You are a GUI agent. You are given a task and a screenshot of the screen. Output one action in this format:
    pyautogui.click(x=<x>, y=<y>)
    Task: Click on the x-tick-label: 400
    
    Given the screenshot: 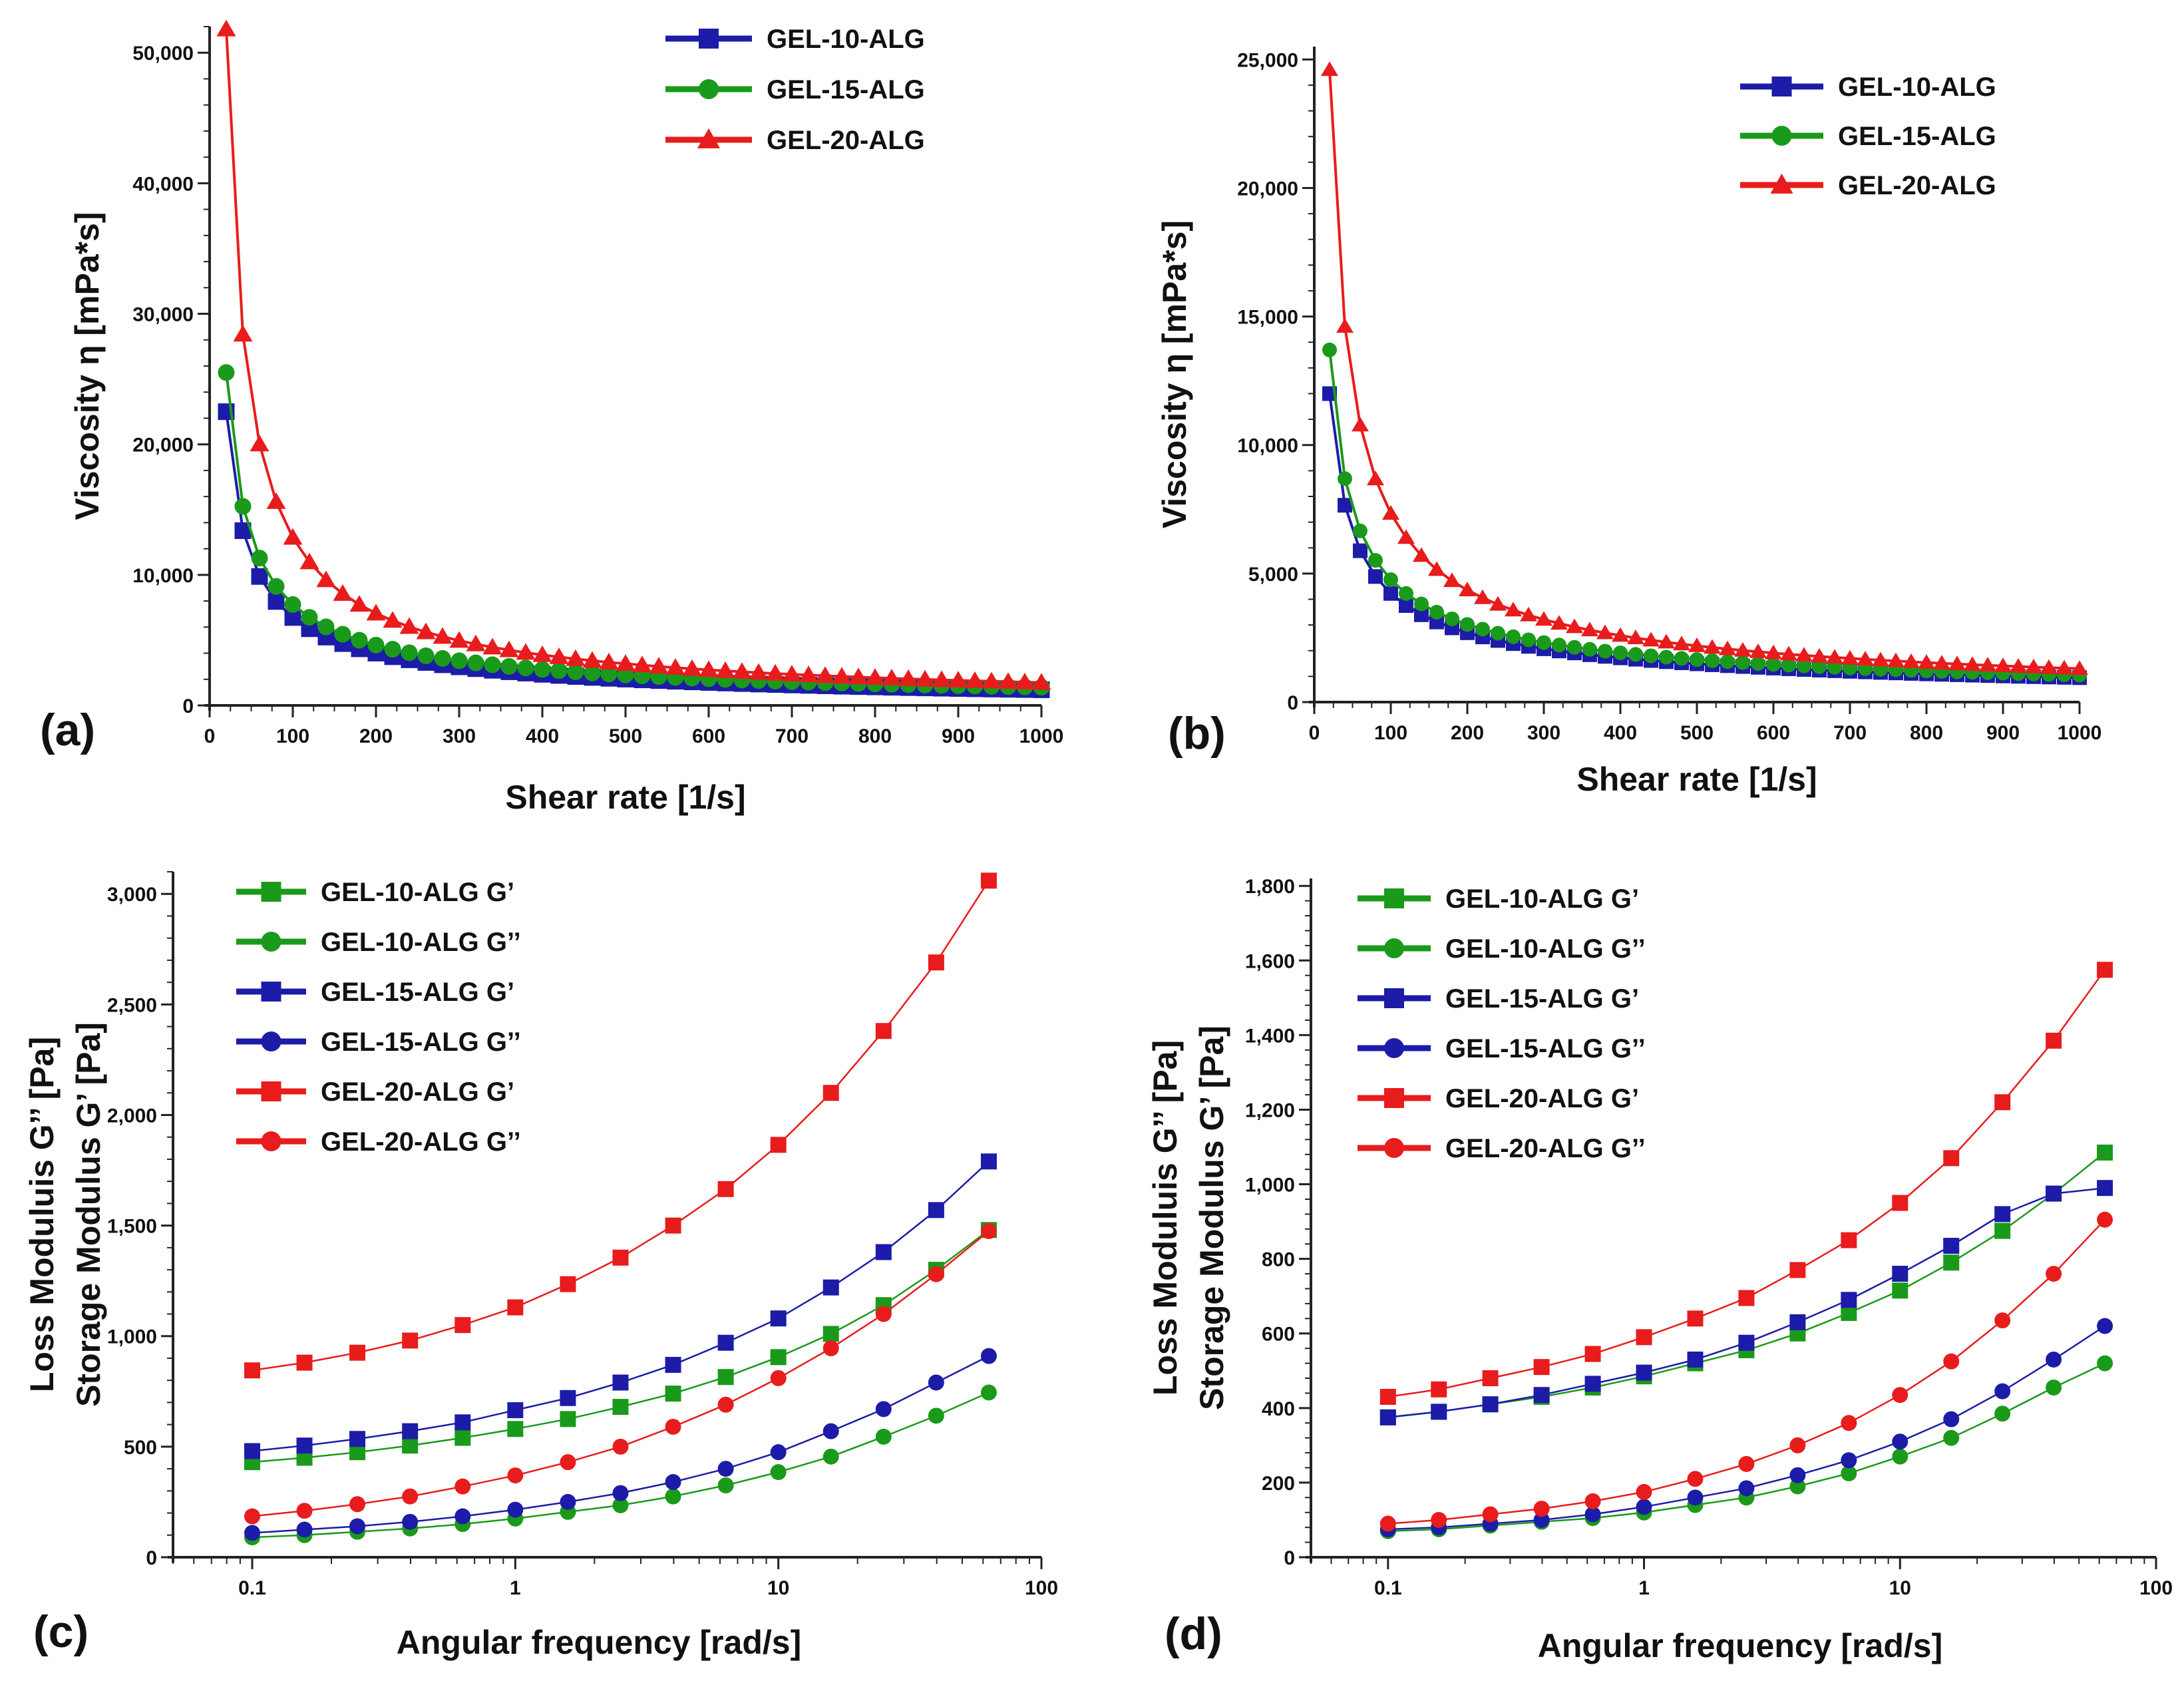 What is the action you would take?
    pyautogui.click(x=542, y=736)
    